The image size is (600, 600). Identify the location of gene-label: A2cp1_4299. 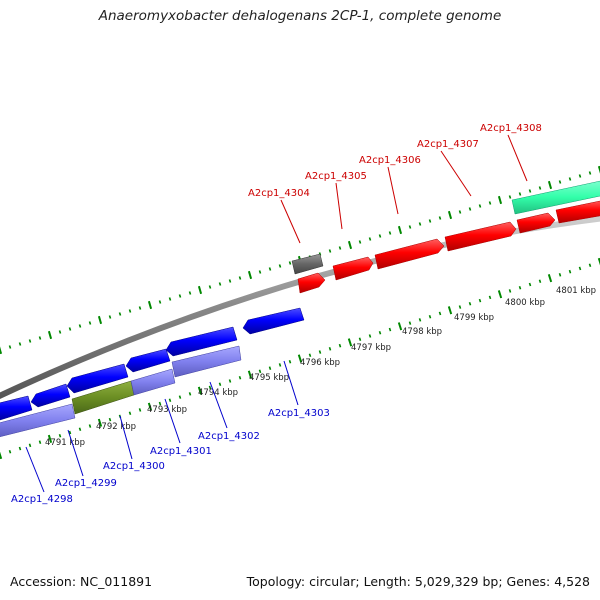
(86, 483).